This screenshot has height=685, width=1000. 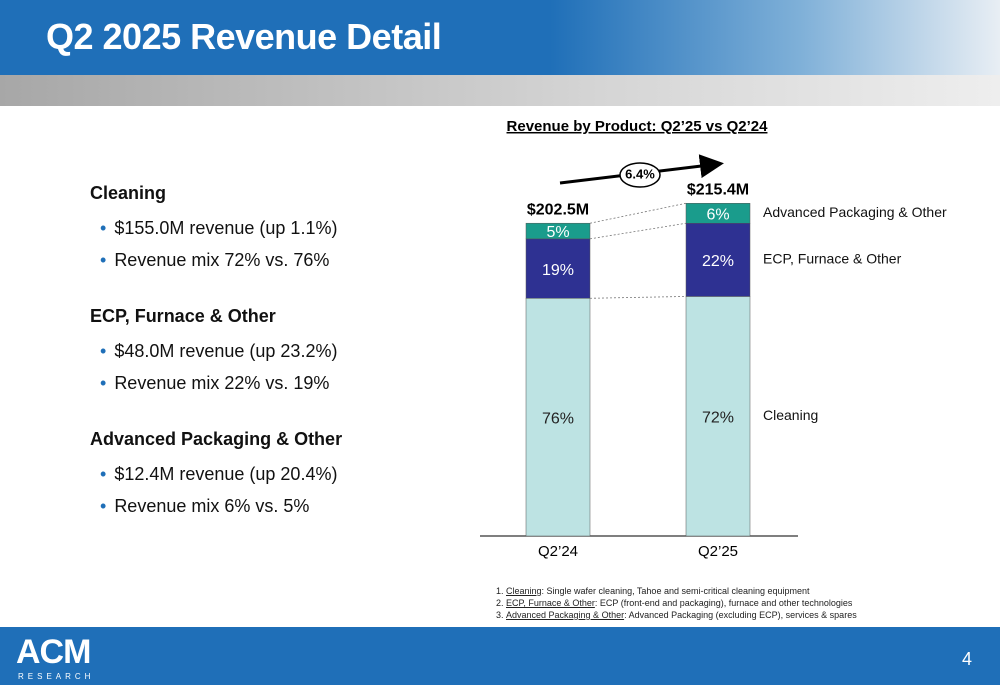 What do you see at coordinates (275, 474) in the screenshot?
I see `bullet: $12.4M revenue (up 20.4%)` at bounding box center [275, 474].